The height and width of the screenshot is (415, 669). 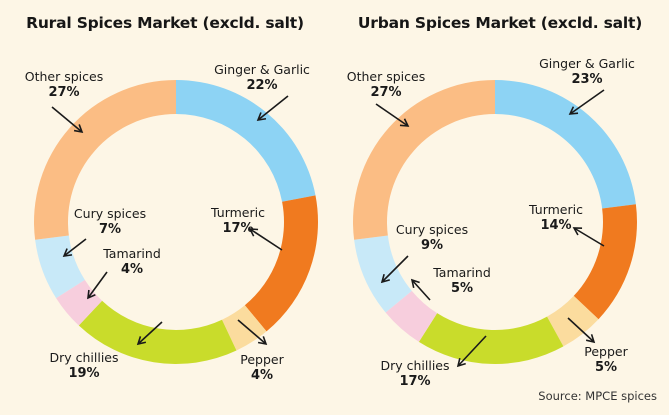 I want to click on rural-arrow-dry-chillies, so click(x=149, y=333).